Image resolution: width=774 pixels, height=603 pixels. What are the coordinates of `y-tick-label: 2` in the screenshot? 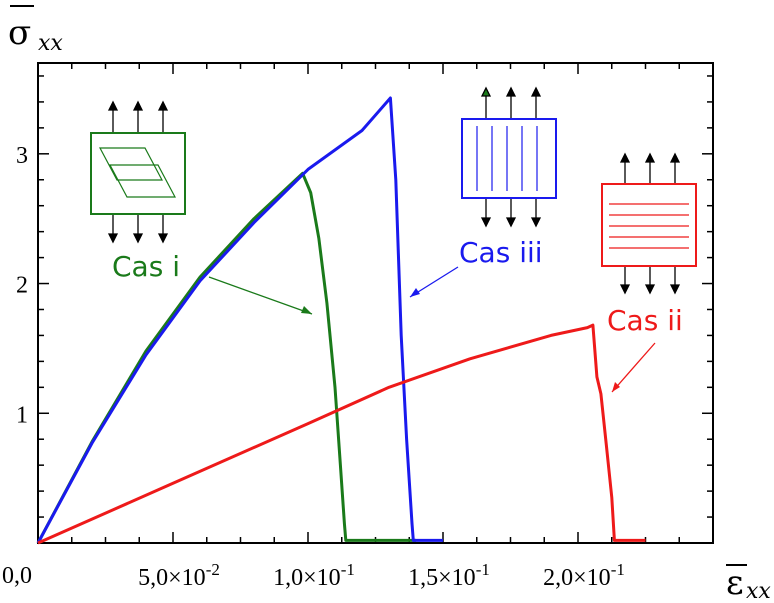 It's located at (22, 286).